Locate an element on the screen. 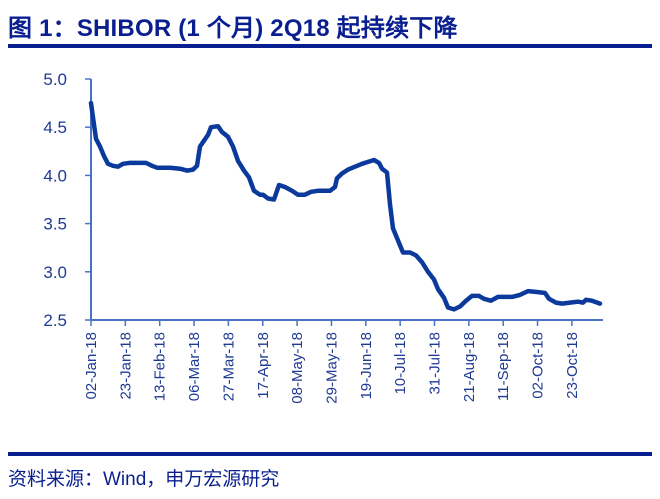 Image resolution: width=660 pixels, height=499 pixels. x-tick-label: 17-Apr-18 is located at coordinates (263, 365).